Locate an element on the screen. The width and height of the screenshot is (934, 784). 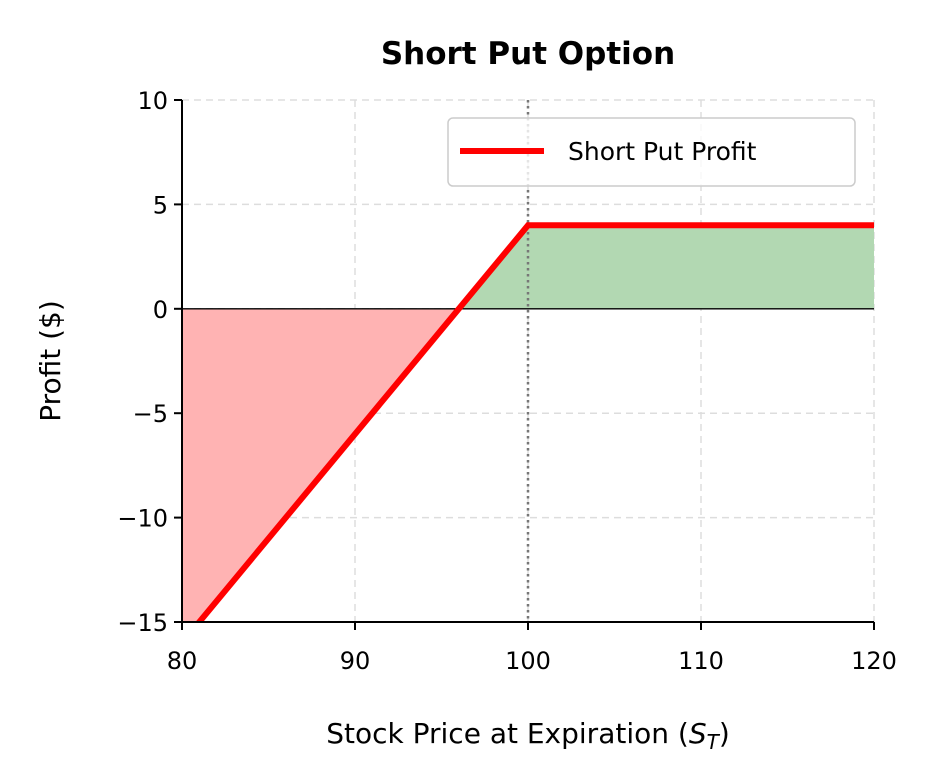
x-axis-label: Stock Price at Expiration (ST) is located at coordinates (528, 735).